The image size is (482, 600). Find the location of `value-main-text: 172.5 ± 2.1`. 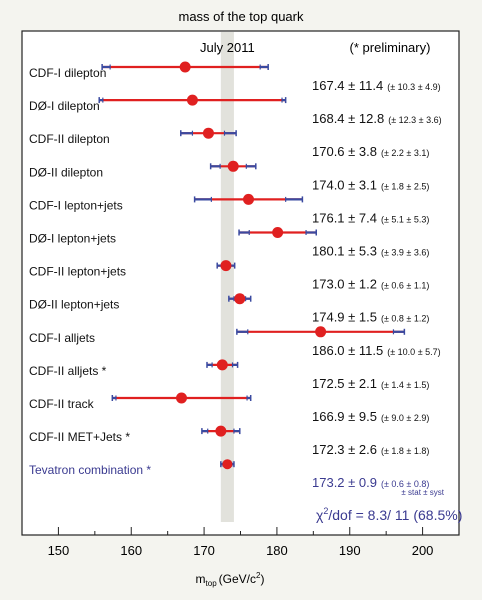

value-main-text: 172.5 ± 2.1 is located at coordinates (344, 383).